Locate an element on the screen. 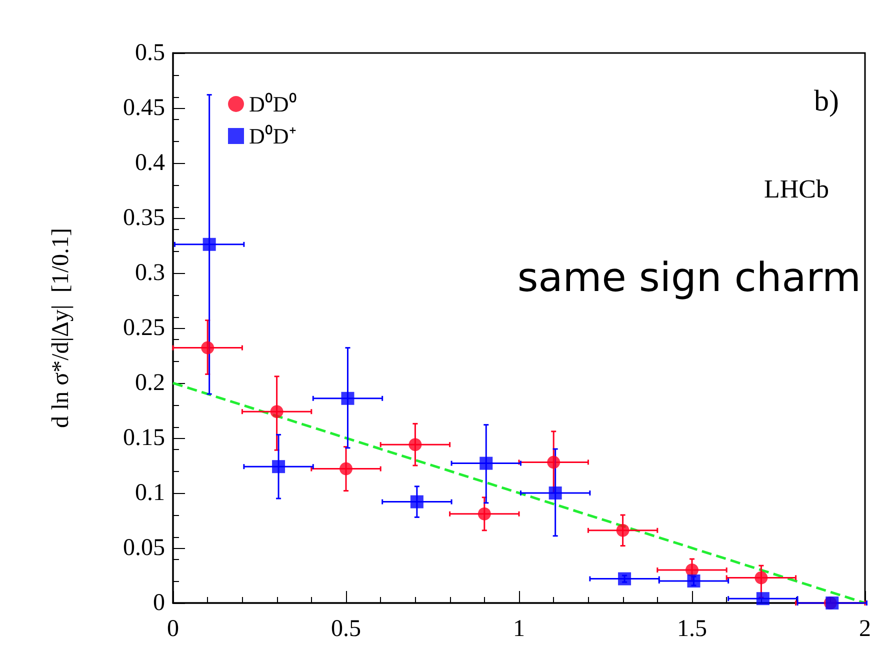  y-tick-label: 0.05 is located at coordinates (144, 548).